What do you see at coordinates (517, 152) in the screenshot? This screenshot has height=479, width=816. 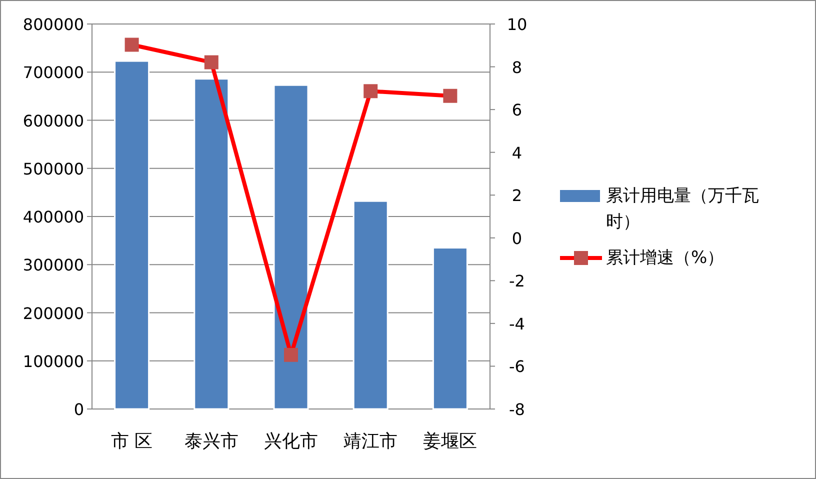 I see `y2-tick-label: 4` at bounding box center [517, 152].